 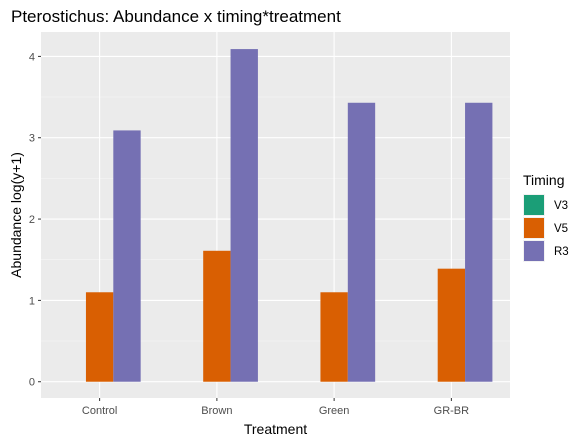 I want to click on legend-swatch-r3, so click(x=534, y=251).